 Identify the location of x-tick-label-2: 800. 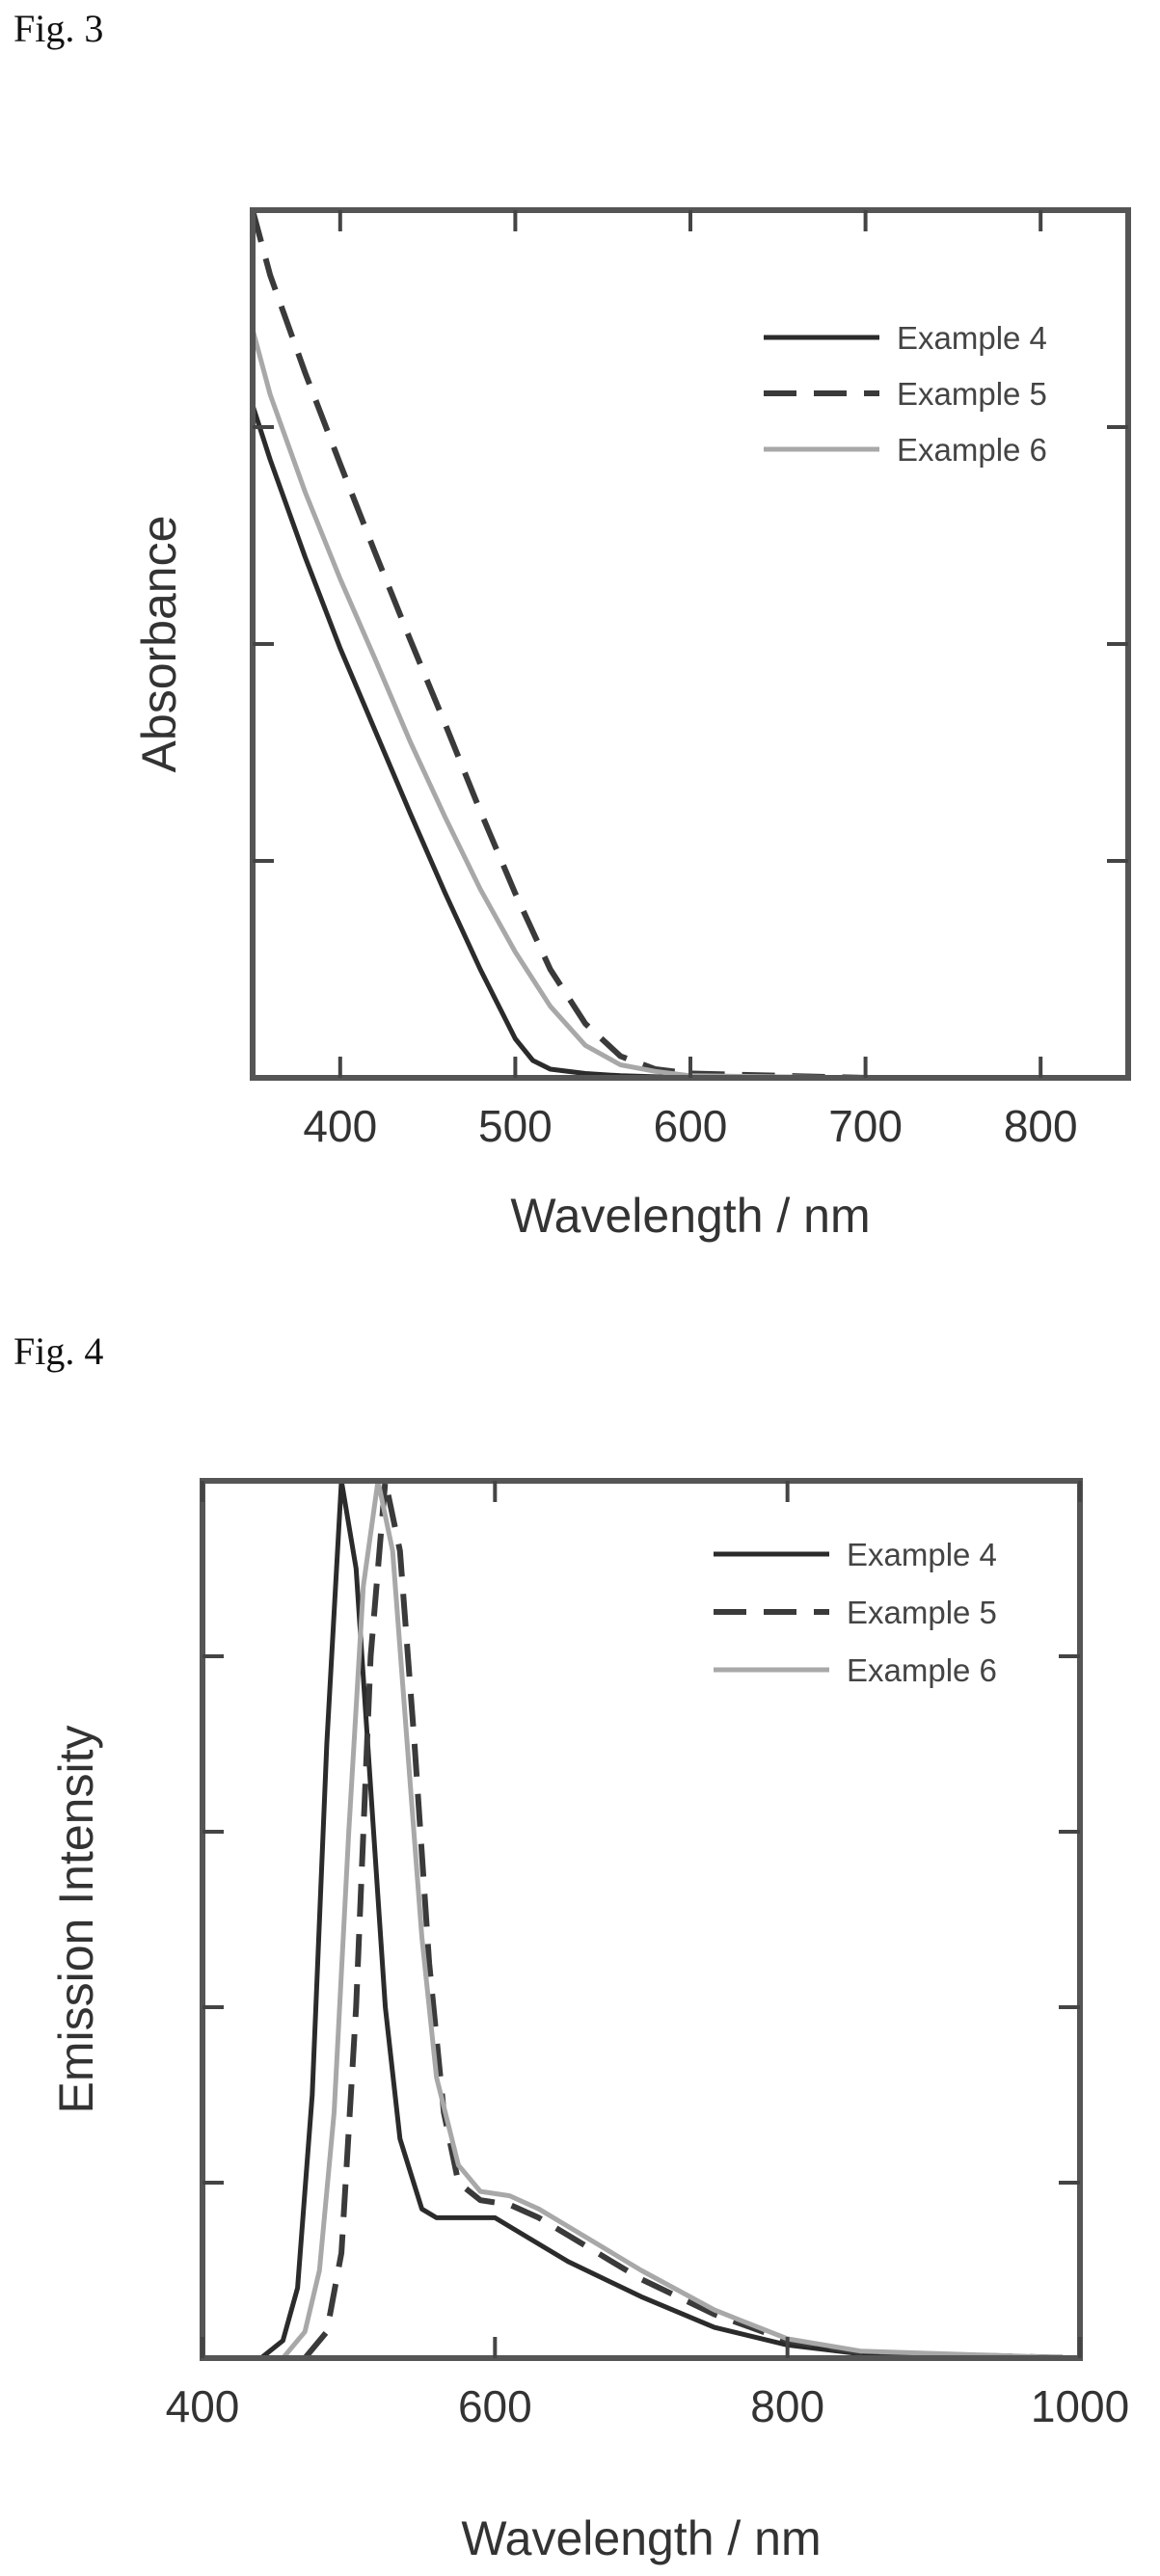
(787, 2406).